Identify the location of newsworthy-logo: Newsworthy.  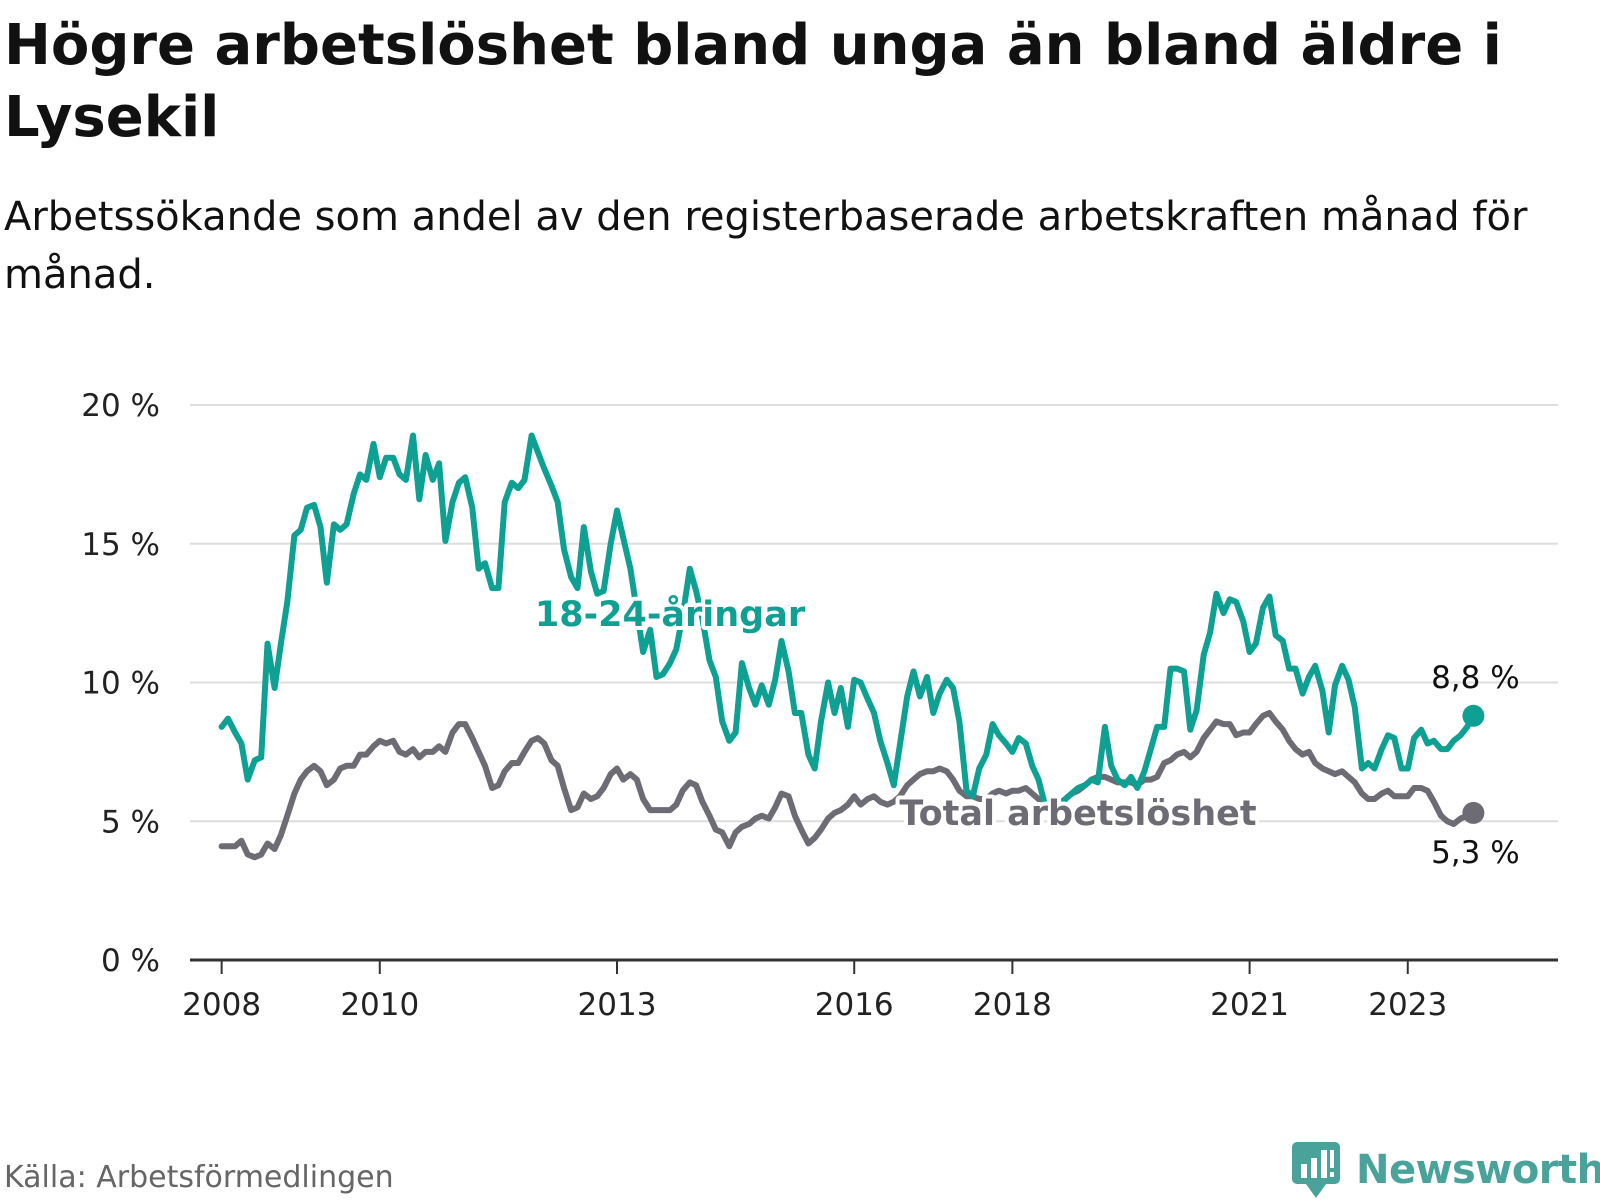
(1445, 1170).